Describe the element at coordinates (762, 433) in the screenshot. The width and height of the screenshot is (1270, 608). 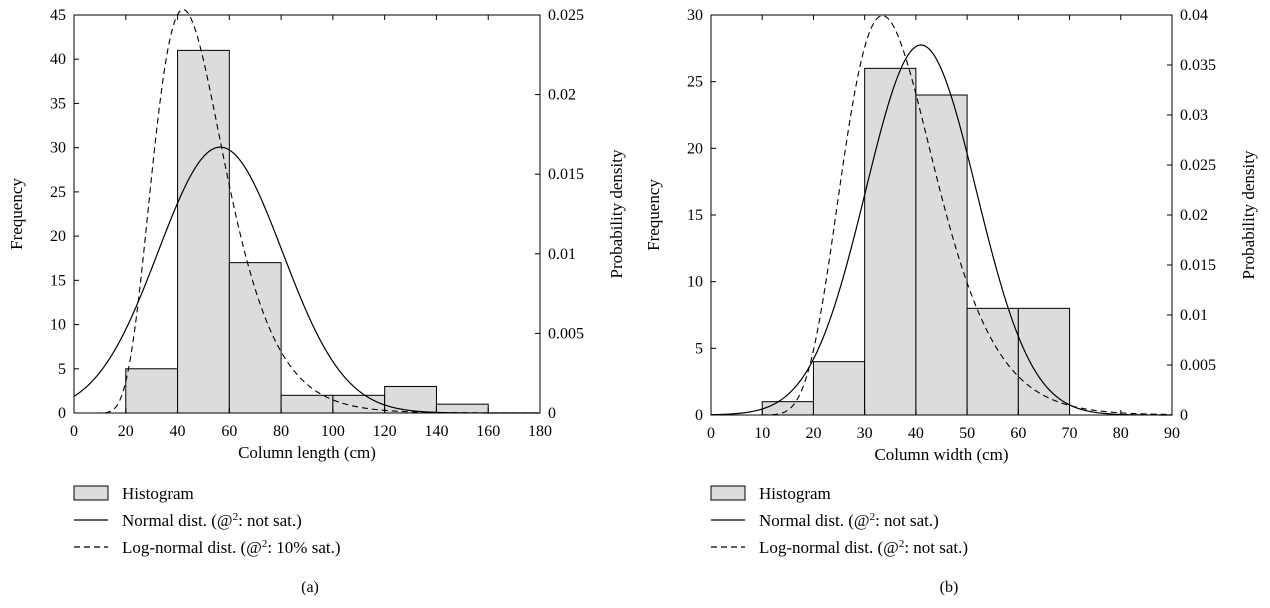
I see `x-tick-label-1: 10` at that location.